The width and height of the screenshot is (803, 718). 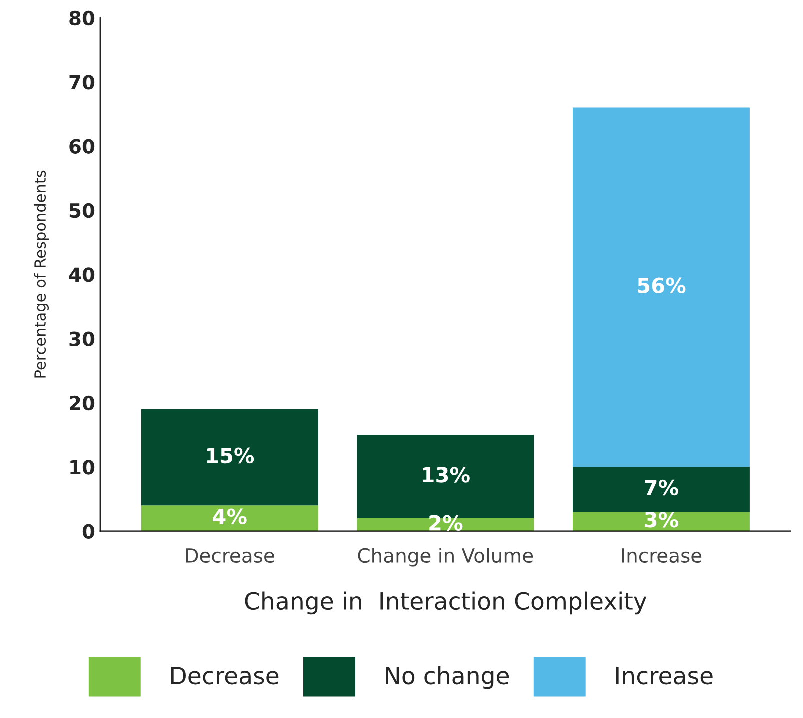 What do you see at coordinates (82, 82) in the screenshot?
I see `y-tick-label: 70` at bounding box center [82, 82].